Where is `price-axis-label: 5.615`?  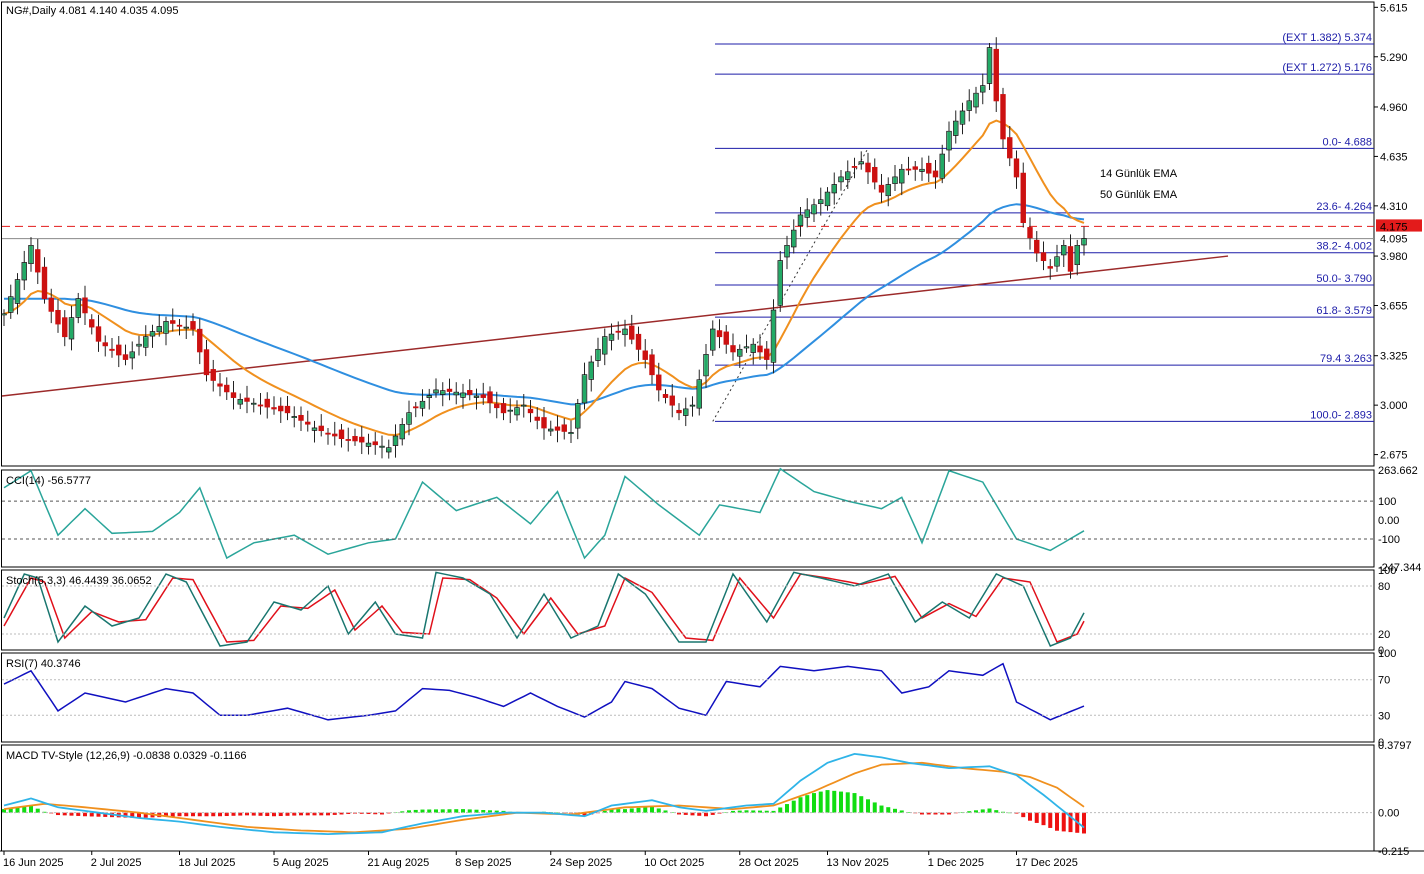 price-axis-label: 5.615 is located at coordinates (1394, 8).